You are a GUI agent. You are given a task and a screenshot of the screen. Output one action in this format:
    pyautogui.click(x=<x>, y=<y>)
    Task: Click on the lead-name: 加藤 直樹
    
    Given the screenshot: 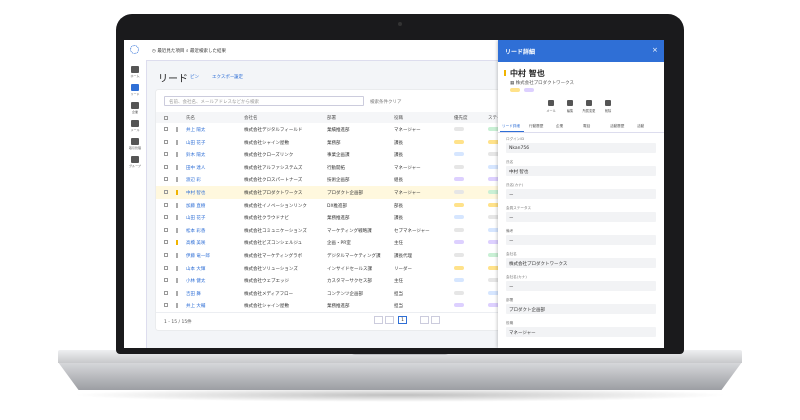 What is the action you would take?
    pyautogui.click(x=196, y=206)
    